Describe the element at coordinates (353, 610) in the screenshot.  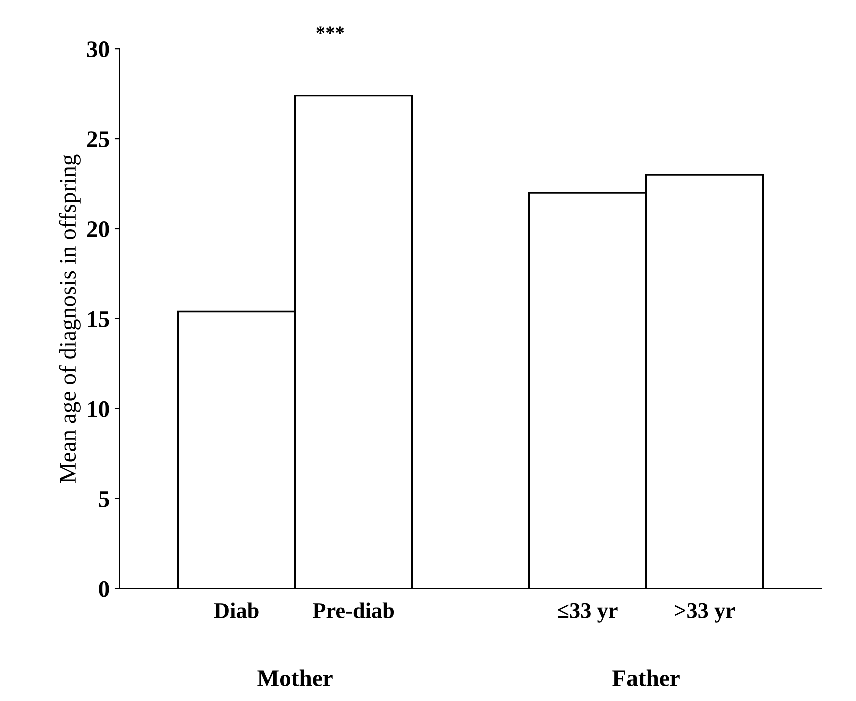
I see `x-tick-label: Pre-diab` at that location.